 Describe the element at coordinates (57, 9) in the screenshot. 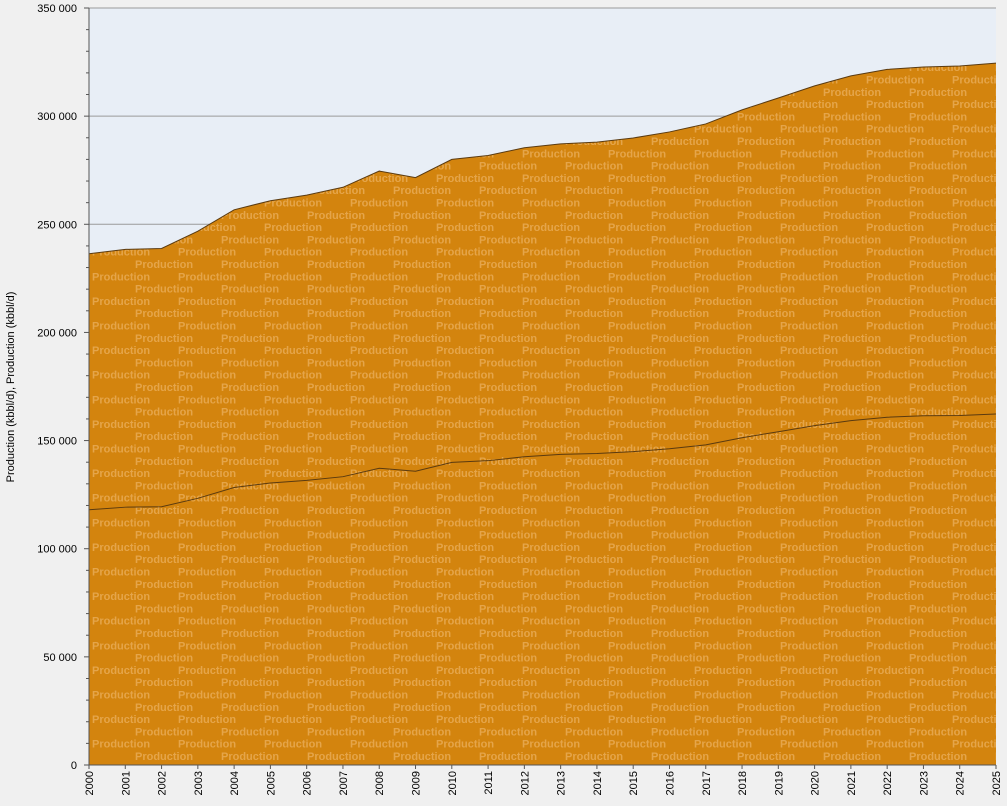

I see `y-tick-label: 350 000` at that location.